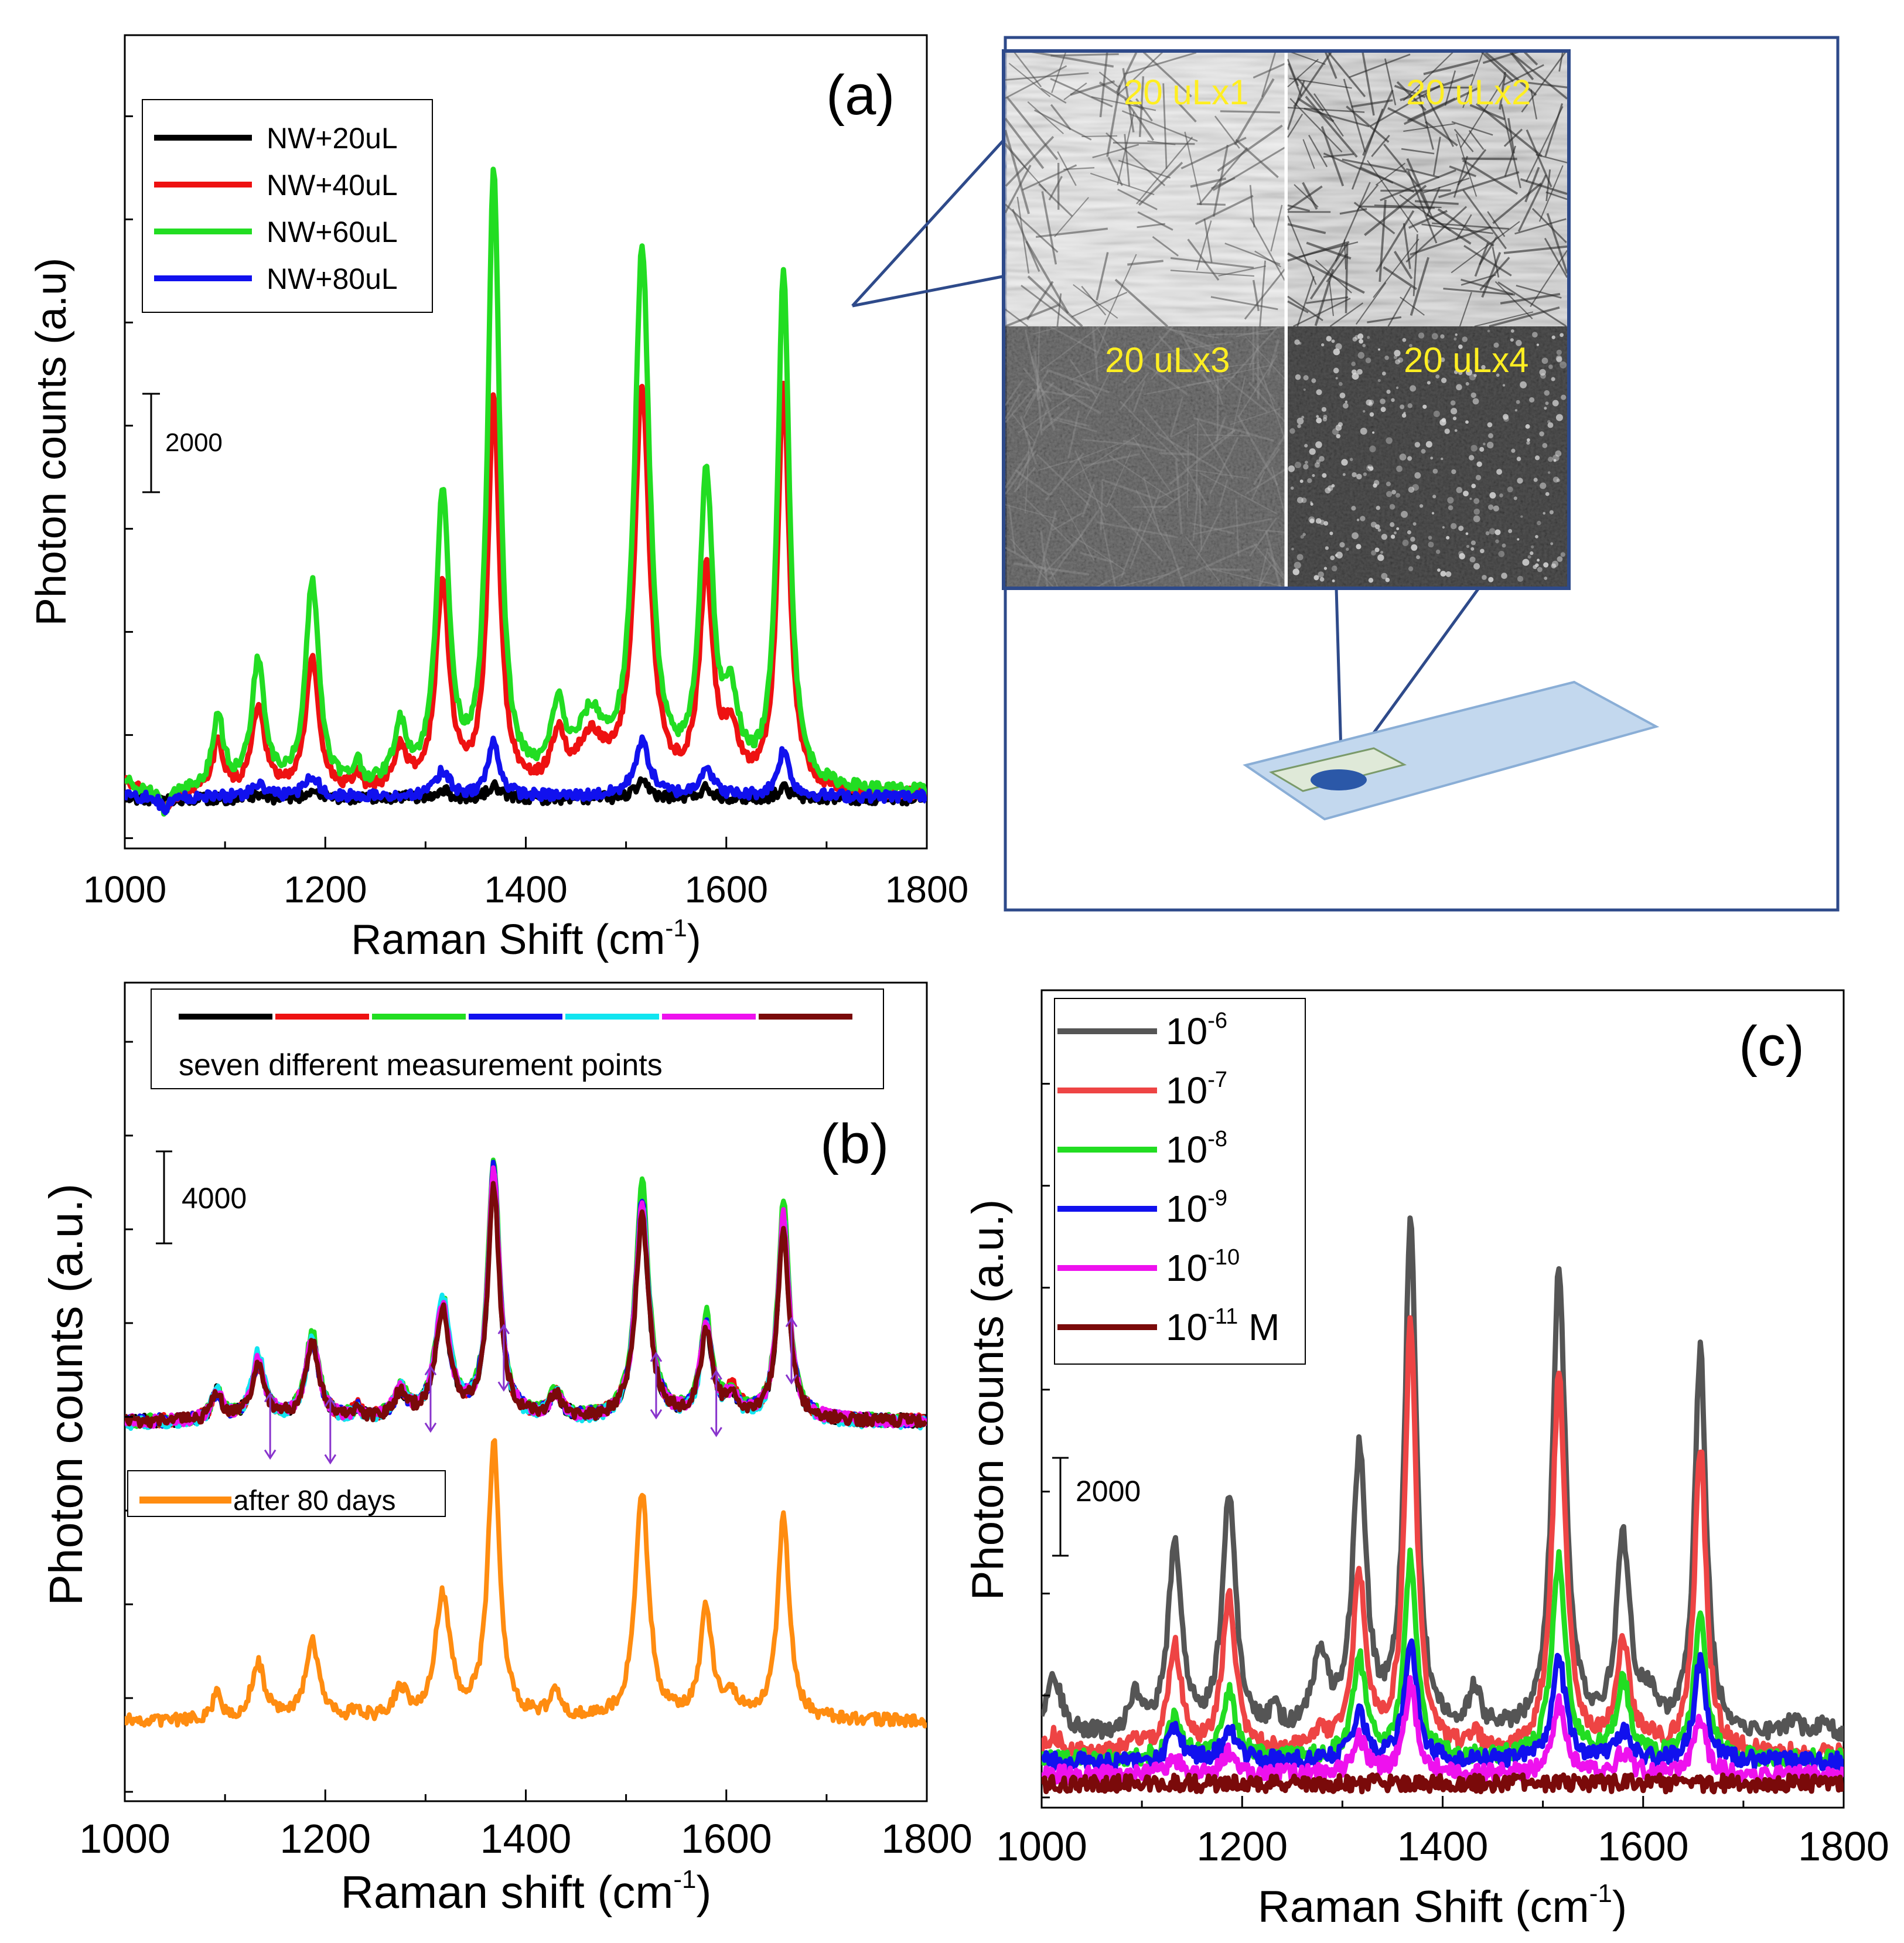 The image size is (1904, 1943). Describe the element at coordinates (314, 1500) in the screenshot. I see `legend-label-bottom-b: after 80 days` at that location.